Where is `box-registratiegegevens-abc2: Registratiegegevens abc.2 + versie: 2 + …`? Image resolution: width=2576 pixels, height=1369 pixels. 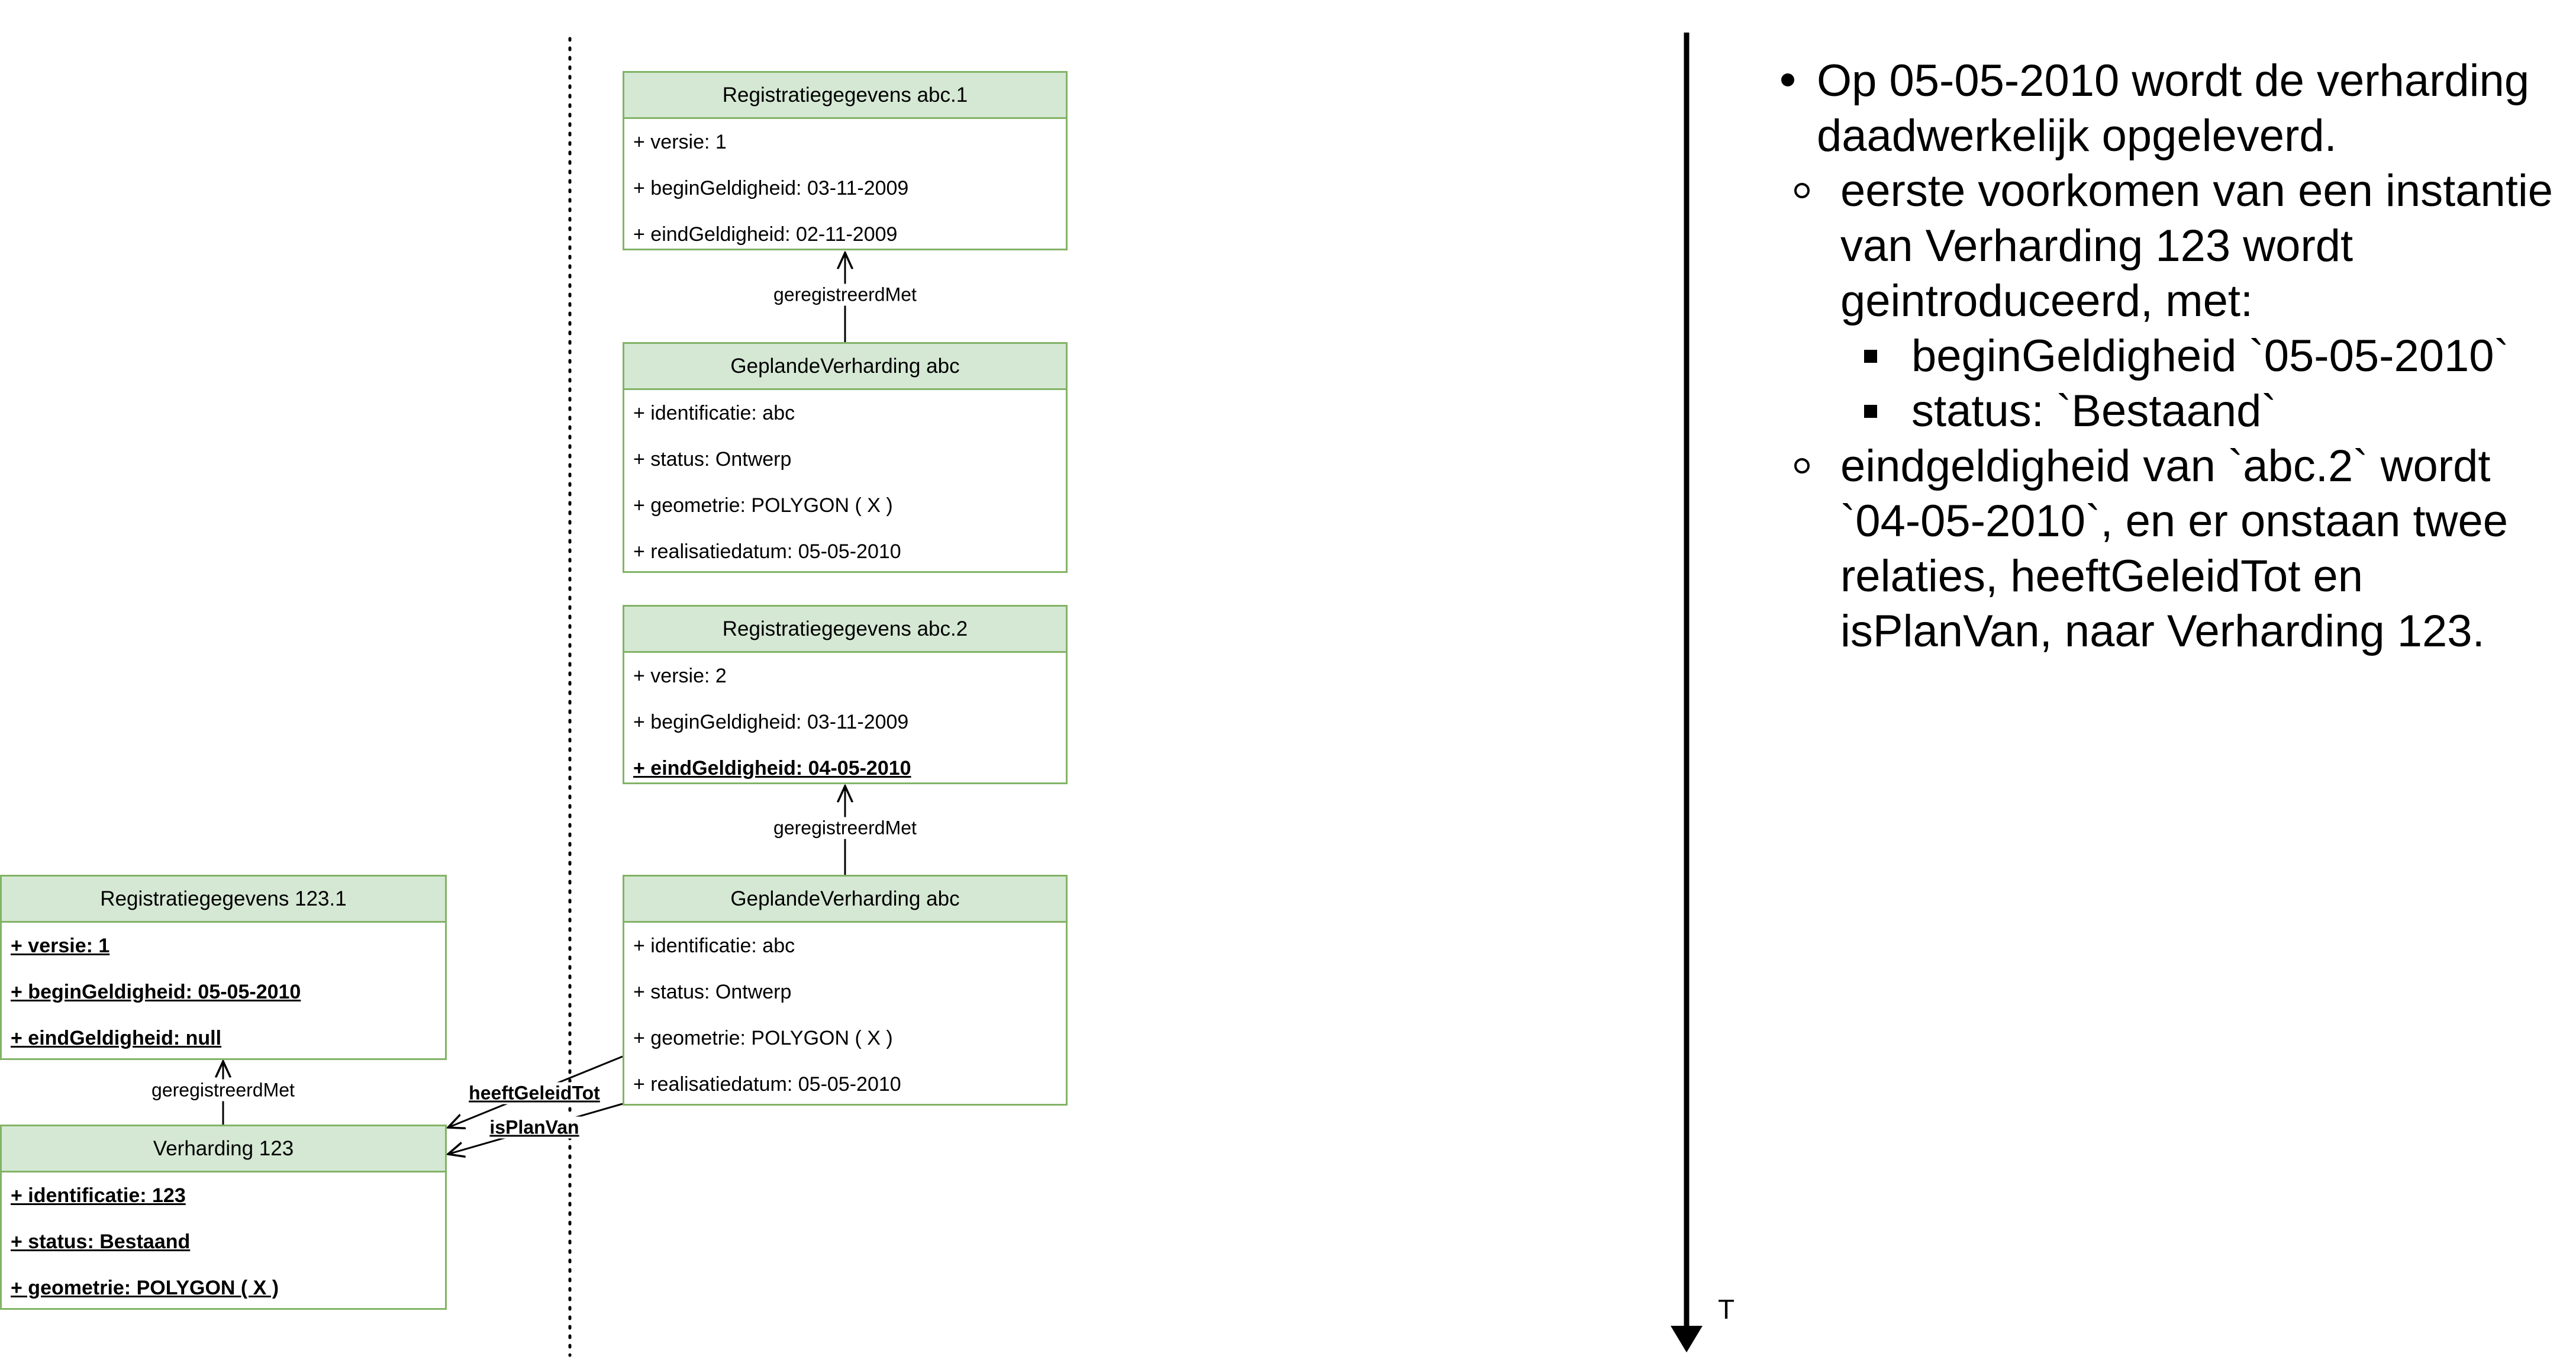
box-registratiegegevens-abc2: Registratiegegevens abc.2 + versie: 2 + … is located at coordinates (845, 694).